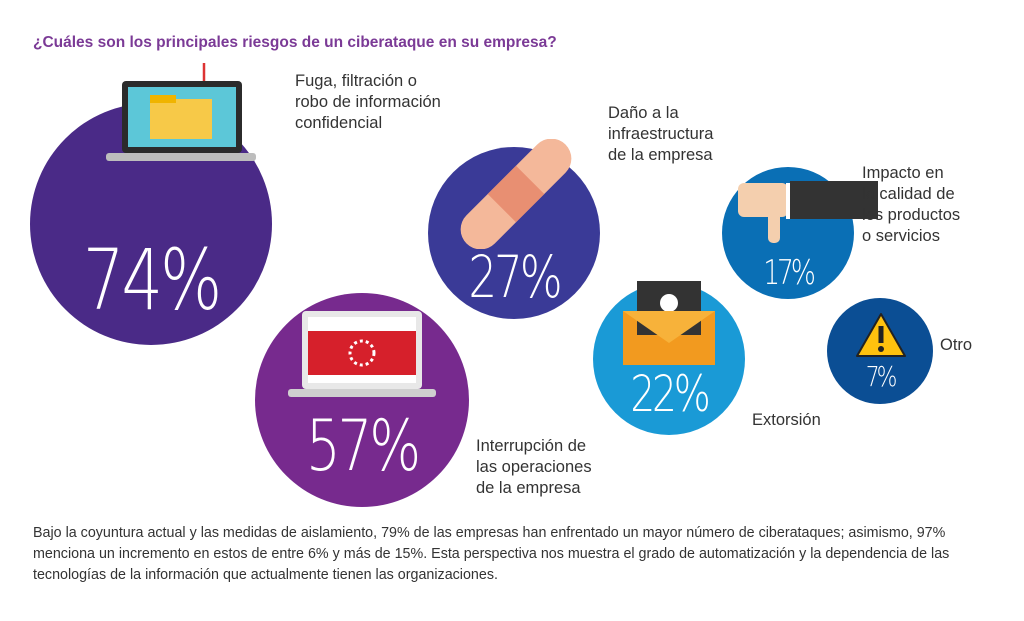 This screenshot has width=1024, height=621. I want to click on bubble-quality: 17%, so click(800, 233).